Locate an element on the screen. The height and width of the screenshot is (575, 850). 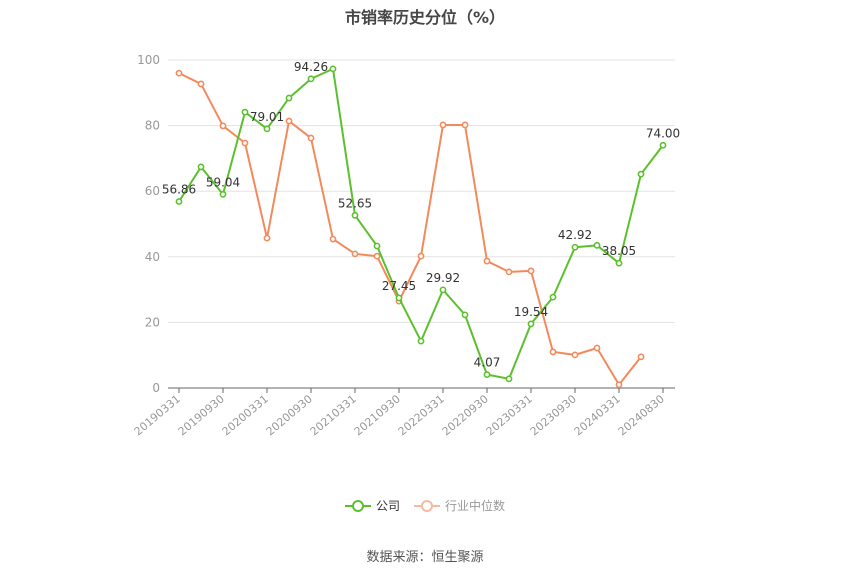
company-line-marker-icon is located at coordinates (357, 505).